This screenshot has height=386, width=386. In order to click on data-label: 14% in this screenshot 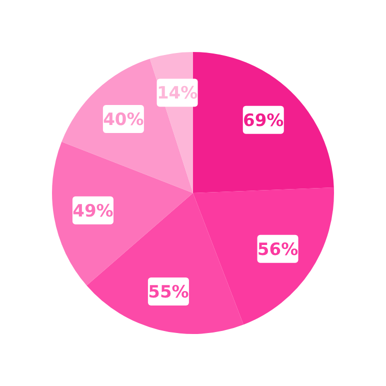, I will do `click(177, 94)`.